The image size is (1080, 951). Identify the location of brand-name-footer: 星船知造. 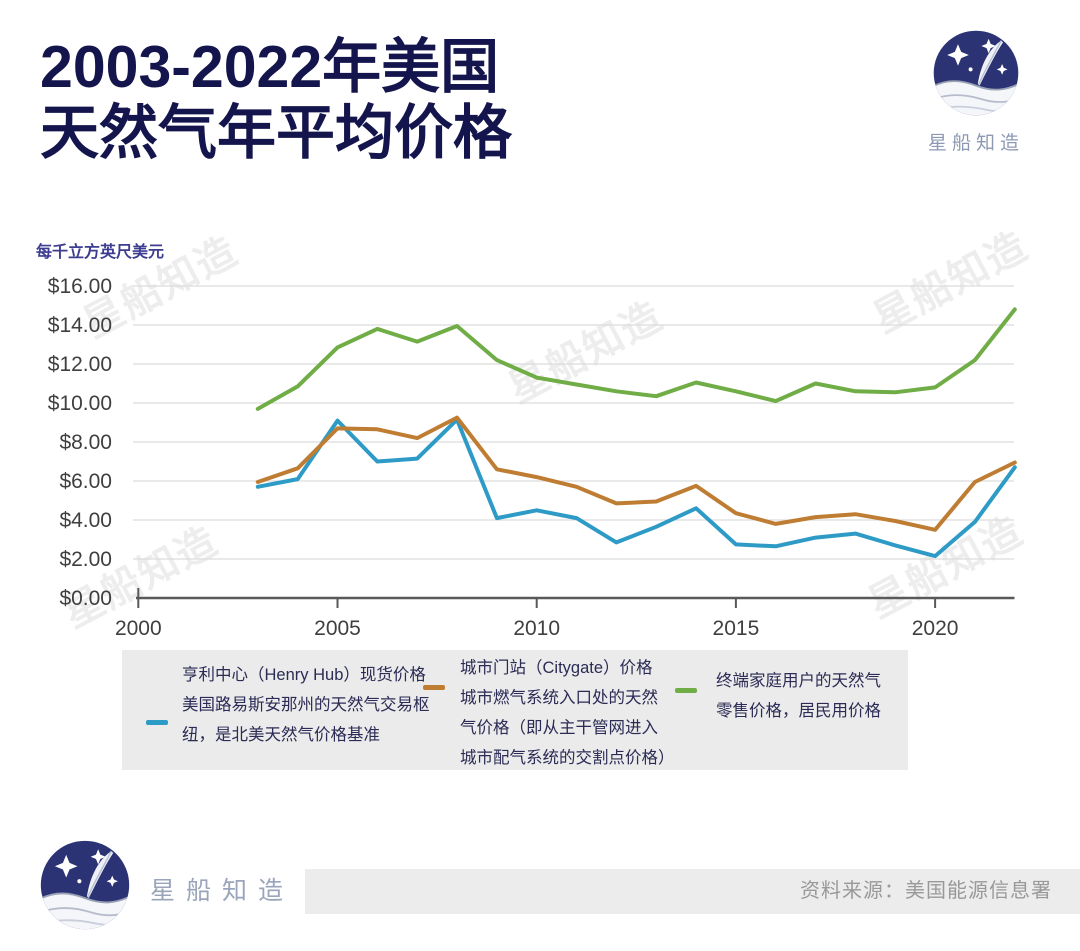
(222, 891).